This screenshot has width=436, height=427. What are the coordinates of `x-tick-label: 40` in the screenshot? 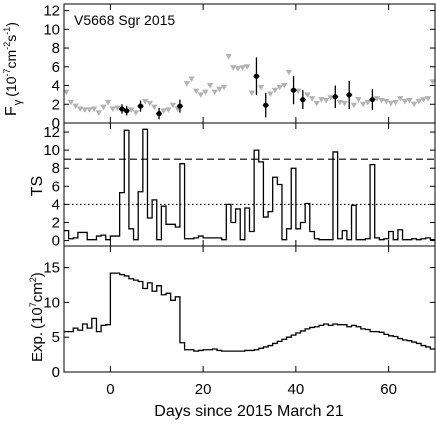 It's located at (296, 389).